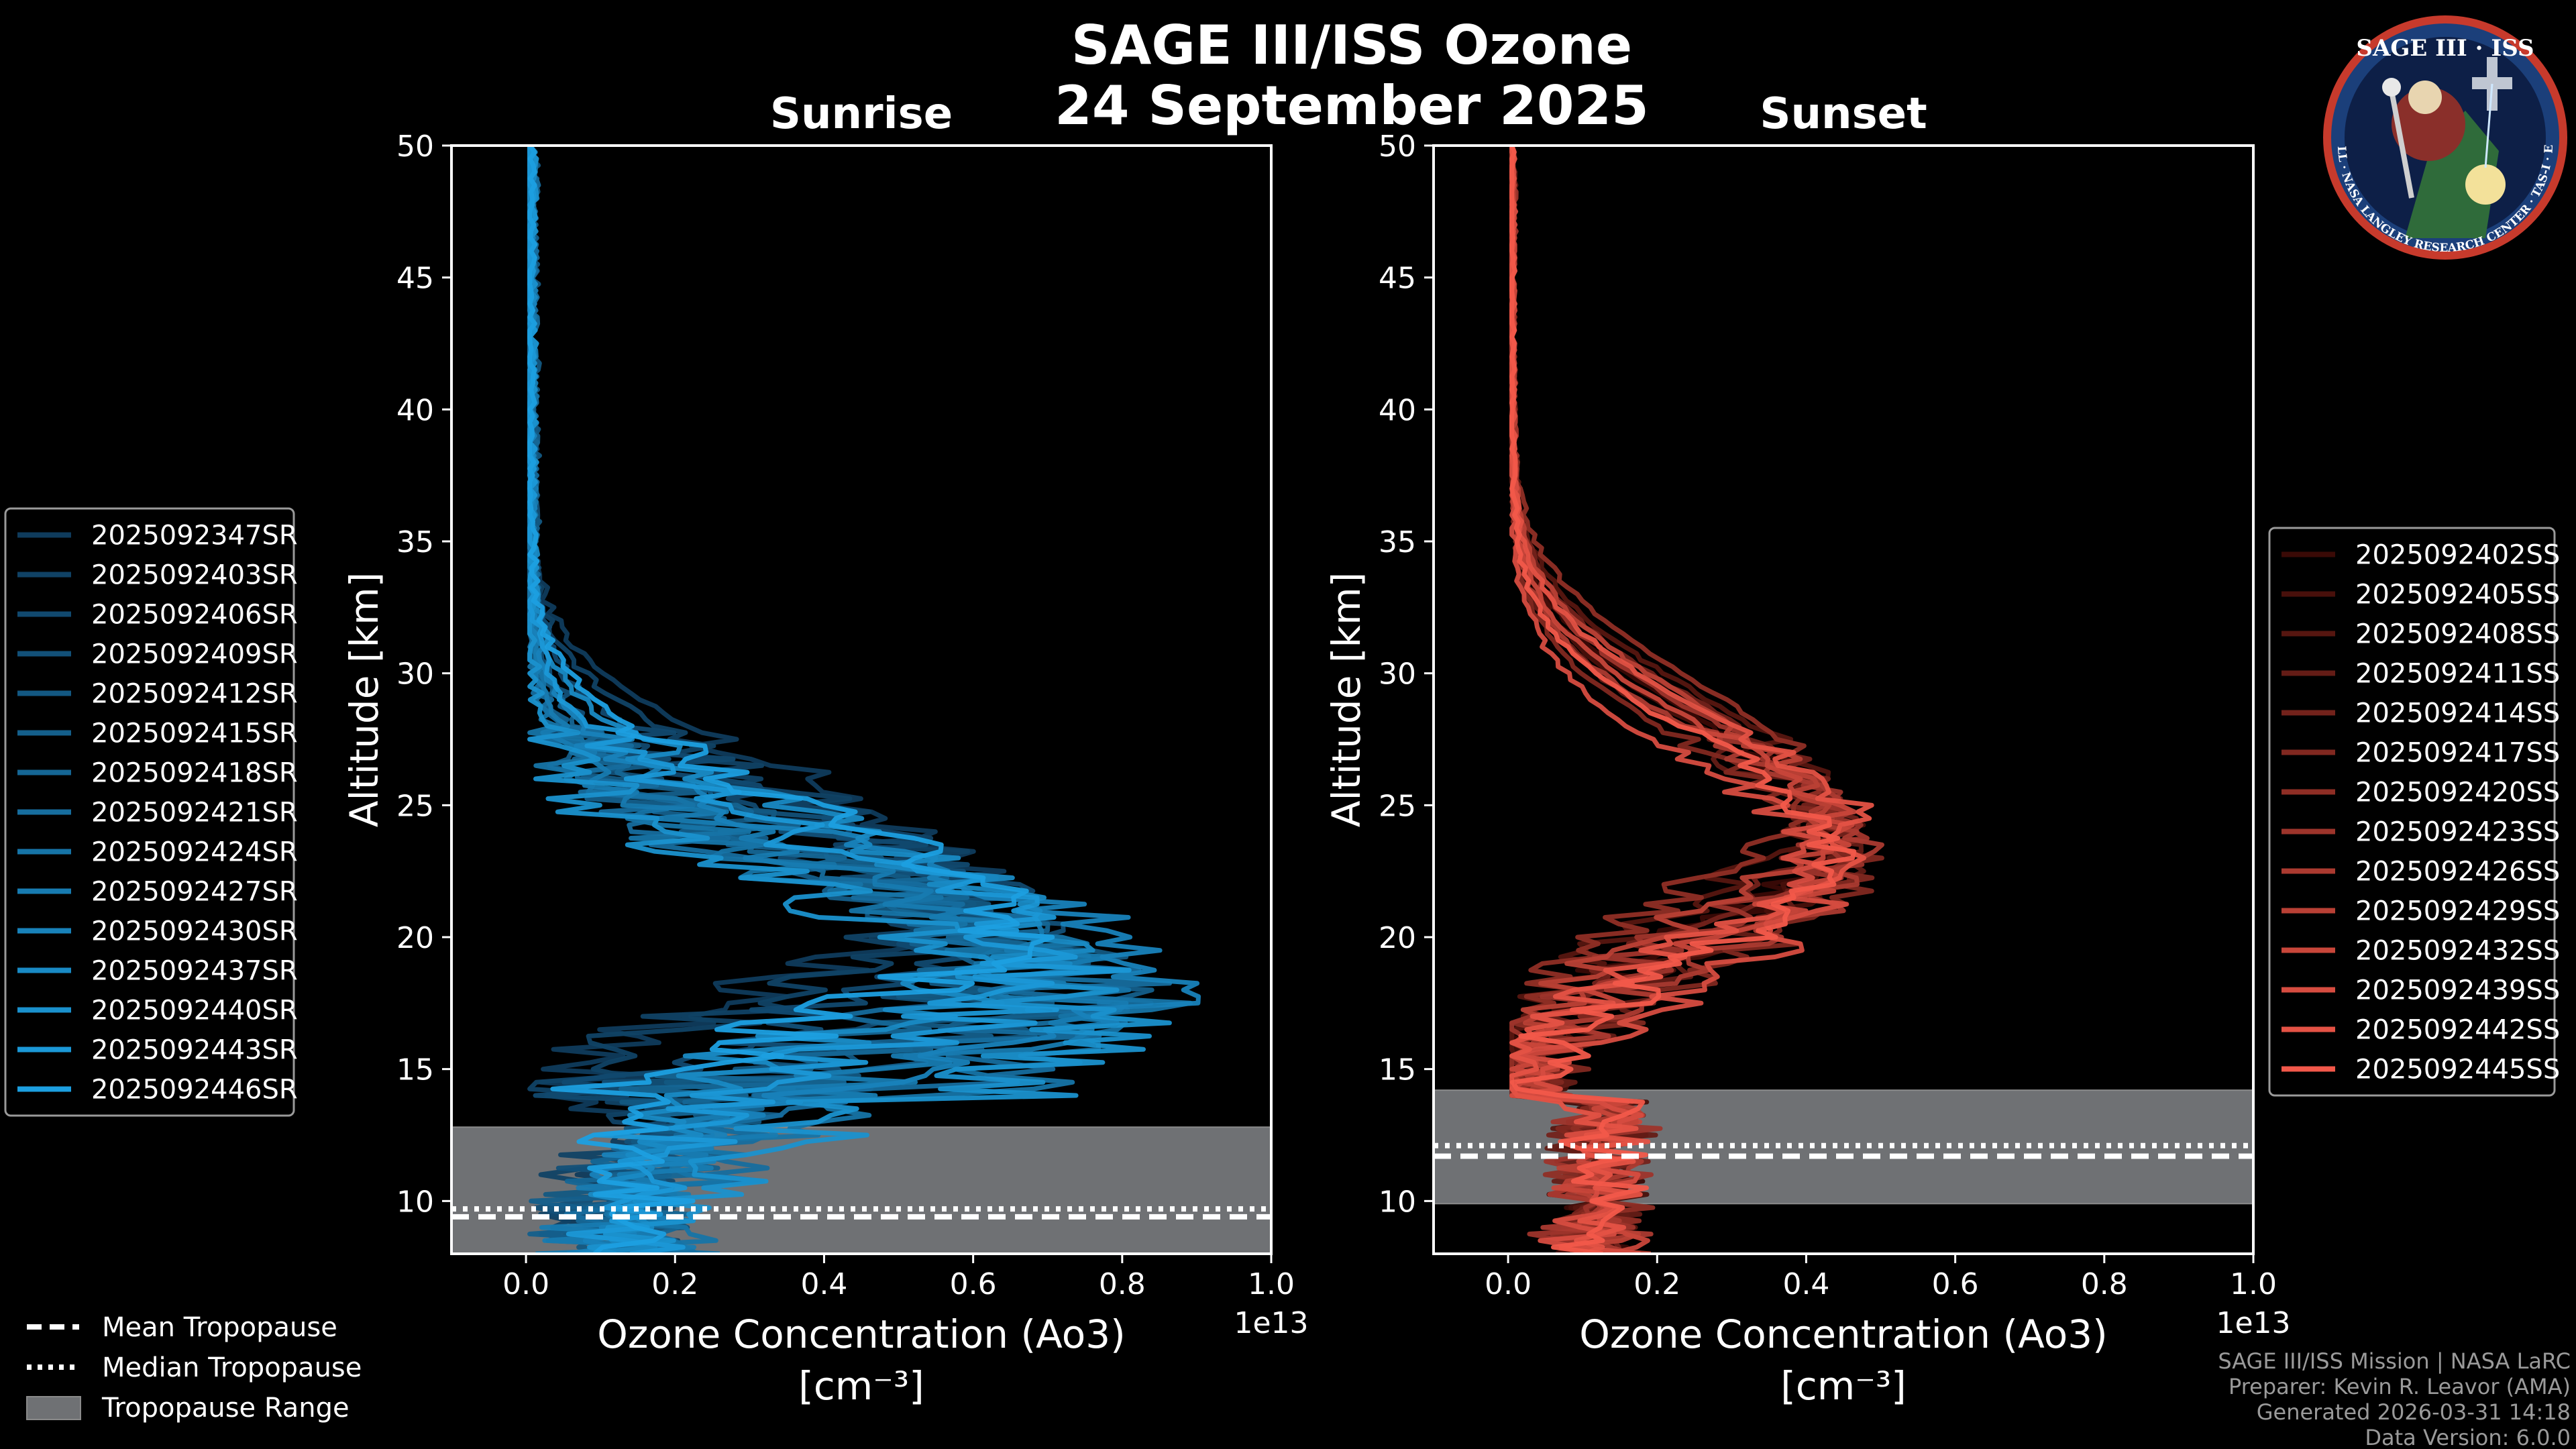 The height and width of the screenshot is (1449, 2576). What do you see at coordinates (1656, 1284) in the screenshot?
I see `sunset-xtick-label: 0.2` at bounding box center [1656, 1284].